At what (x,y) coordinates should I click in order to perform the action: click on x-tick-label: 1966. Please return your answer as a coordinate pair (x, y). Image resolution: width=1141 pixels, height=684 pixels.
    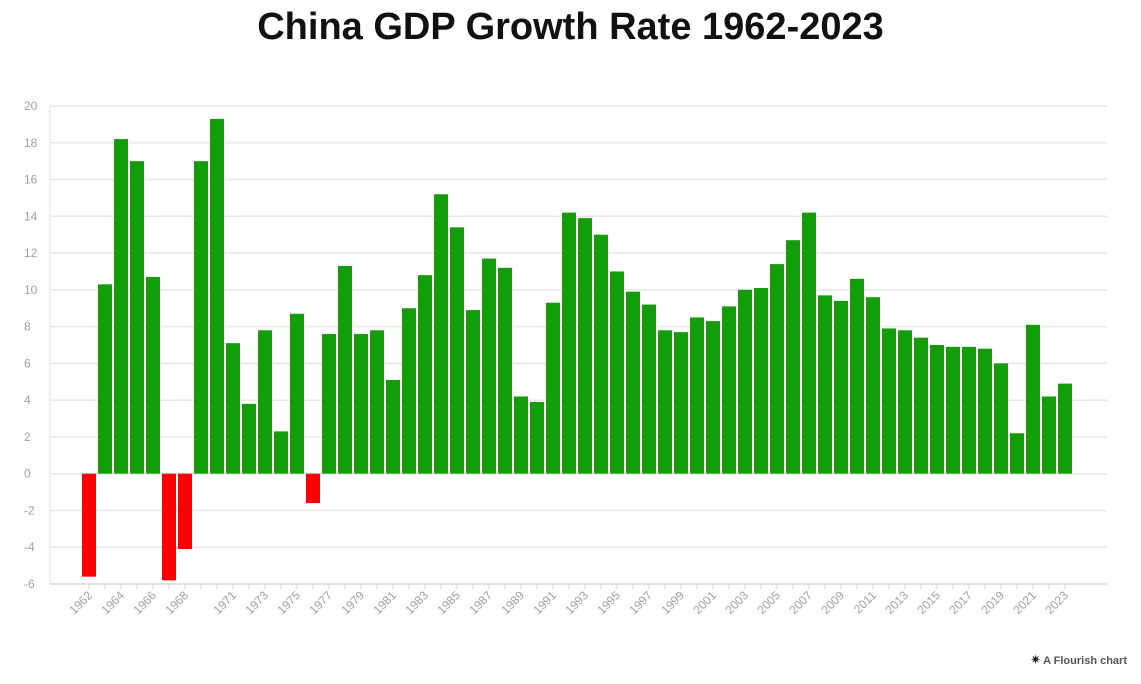
    Looking at the image, I should click on (144, 602).